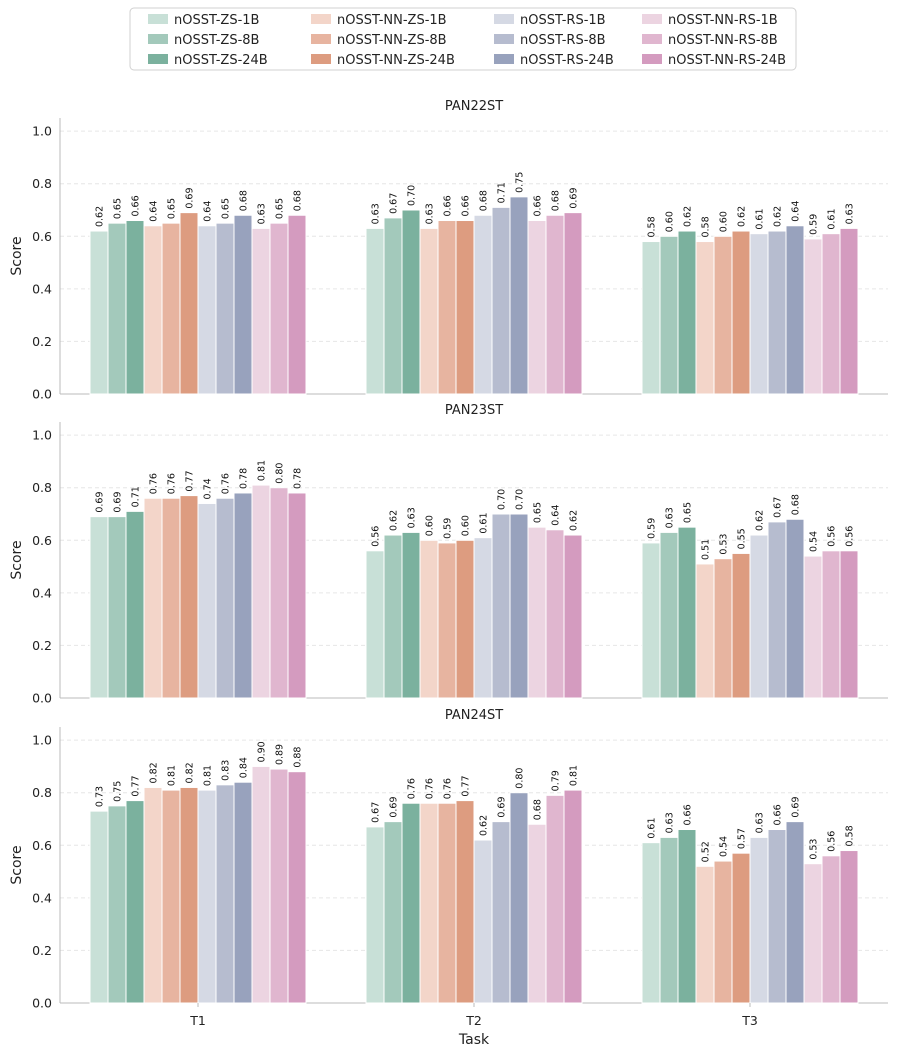 The image size is (897, 1056). Describe the element at coordinates (197, 1020) in the screenshot. I see `x-tick-label: T1` at that location.